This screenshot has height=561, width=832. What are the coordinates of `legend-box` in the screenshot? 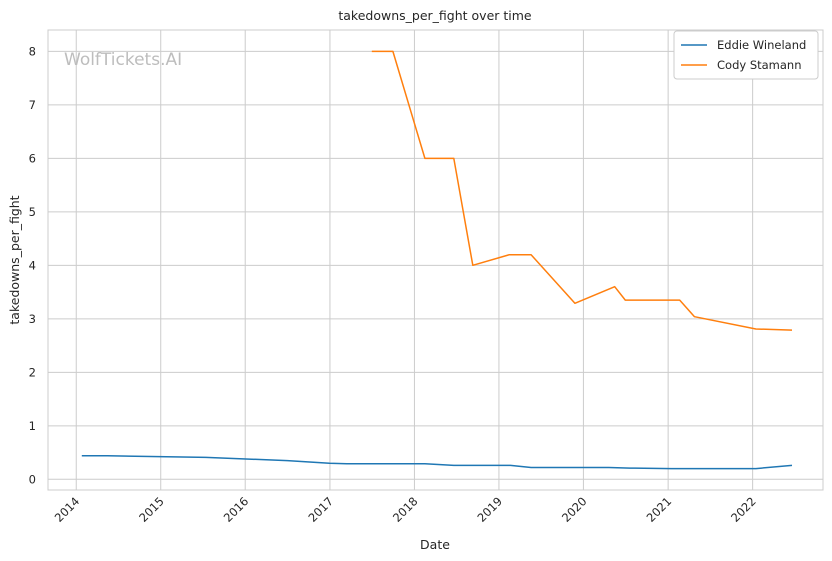 It's located at (746, 55).